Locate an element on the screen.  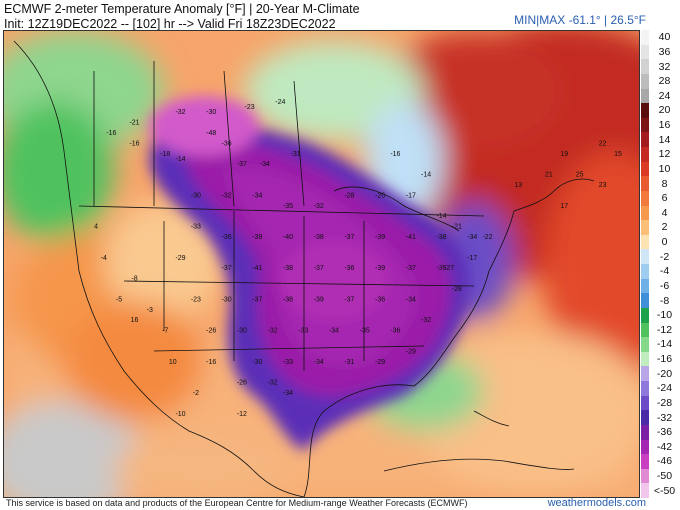
anomaly-value-label: -24 is located at coordinates (280, 102).